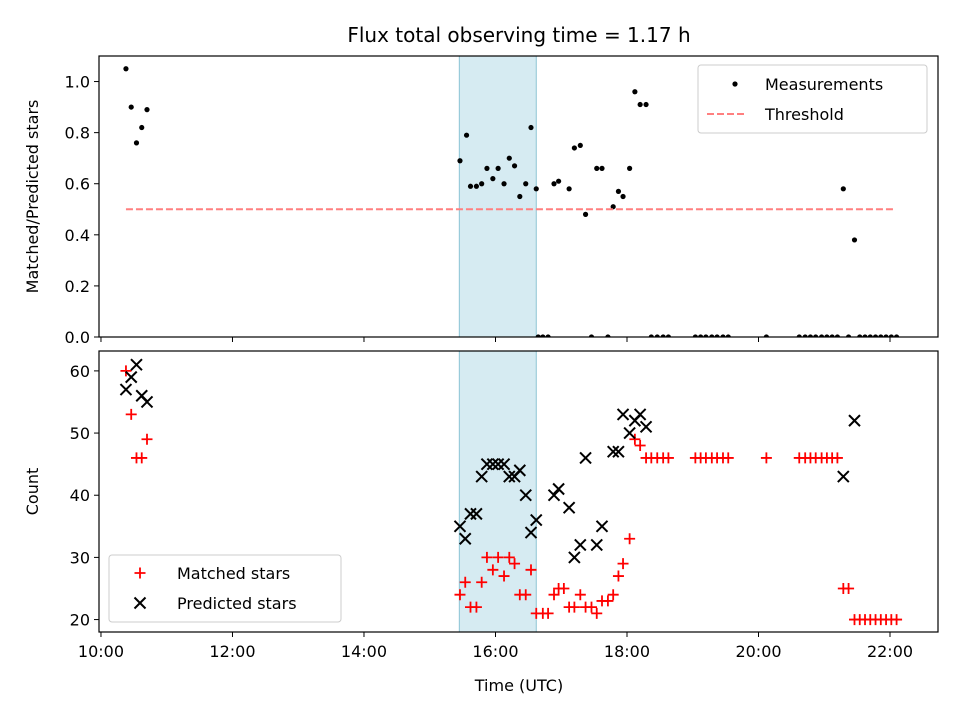  I want to click on x-axis-label: Time (UTC), so click(518, 685).